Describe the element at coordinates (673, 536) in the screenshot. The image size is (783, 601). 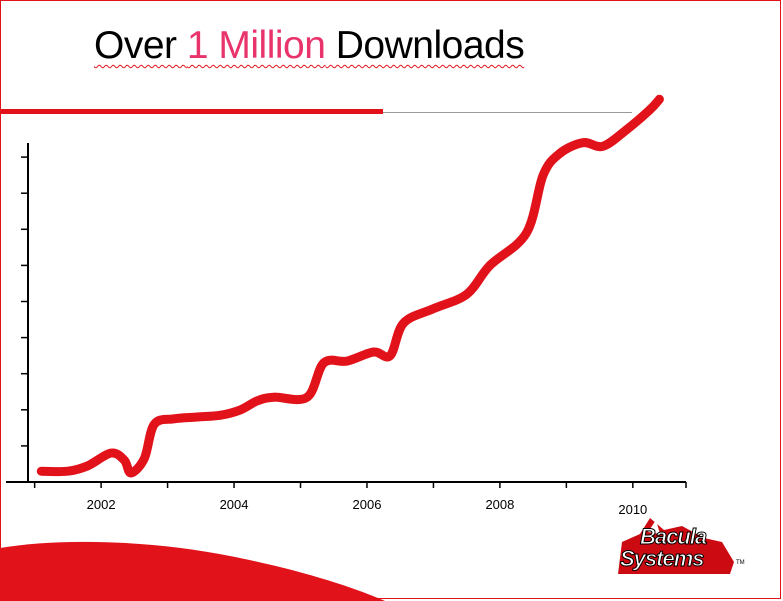
I see `logo-line-1: Bacula` at that location.